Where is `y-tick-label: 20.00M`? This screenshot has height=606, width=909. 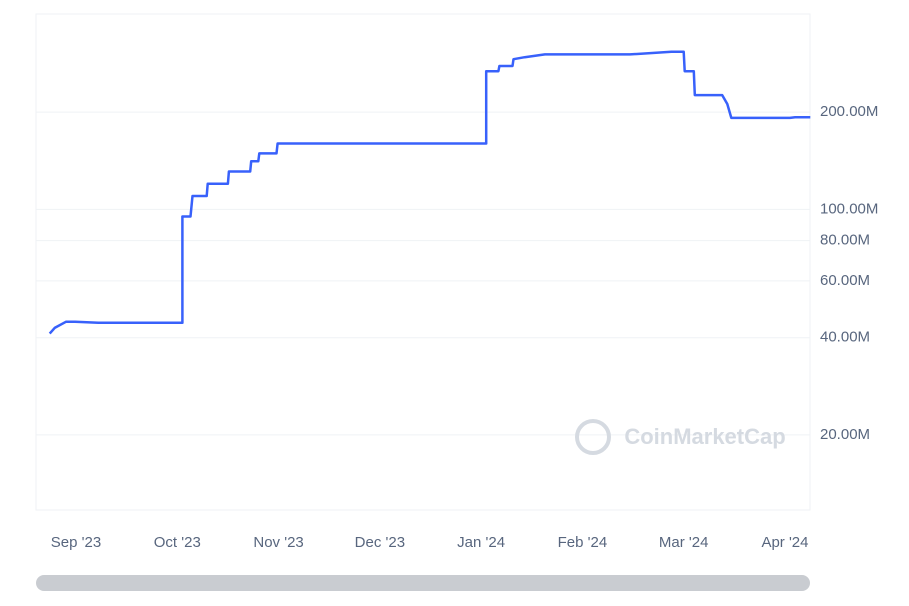 y-tick-label: 20.00M is located at coordinates (845, 434).